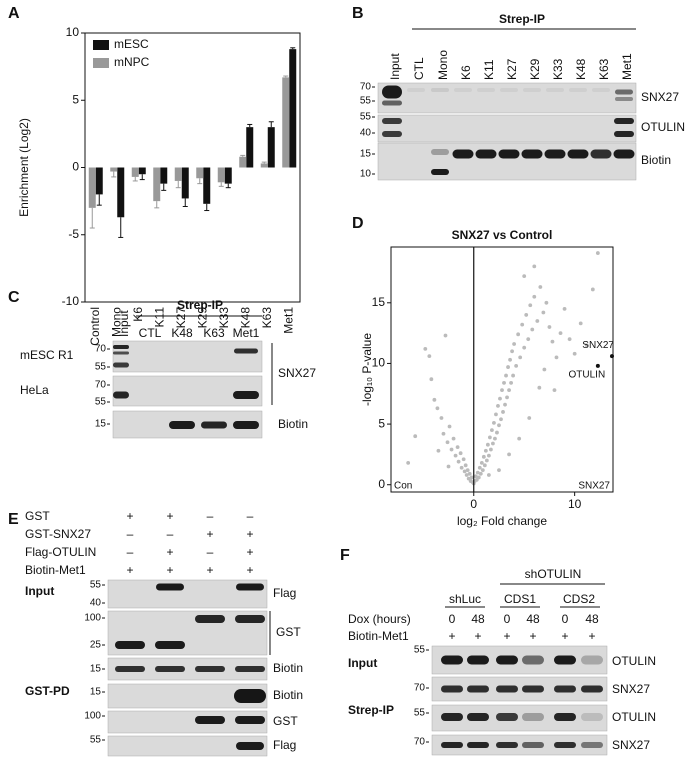 The width and height of the screenshot is (685, 758). I want to click on legend-label: mNPC, so click(132, 62).